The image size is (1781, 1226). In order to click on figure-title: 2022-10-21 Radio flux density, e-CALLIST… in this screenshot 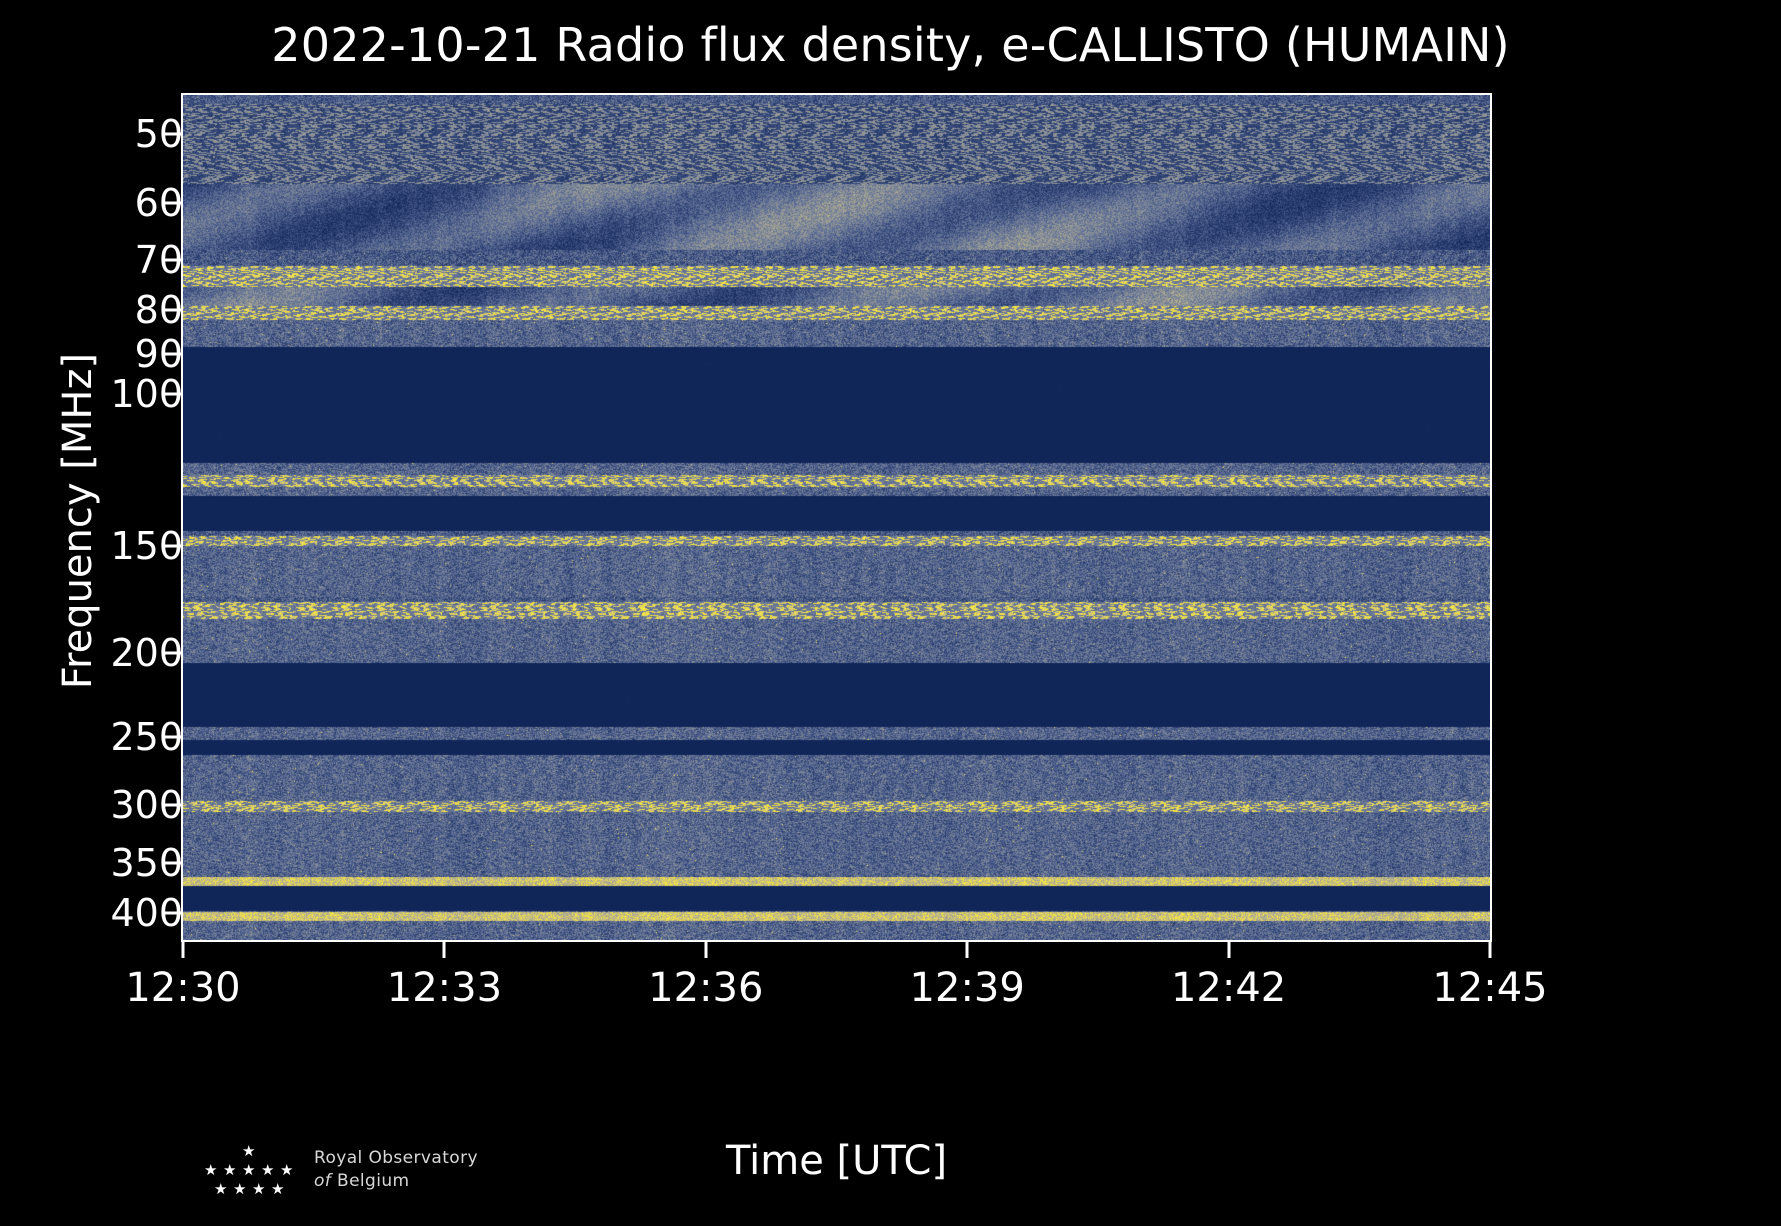, I will do `click(890, 45)`.